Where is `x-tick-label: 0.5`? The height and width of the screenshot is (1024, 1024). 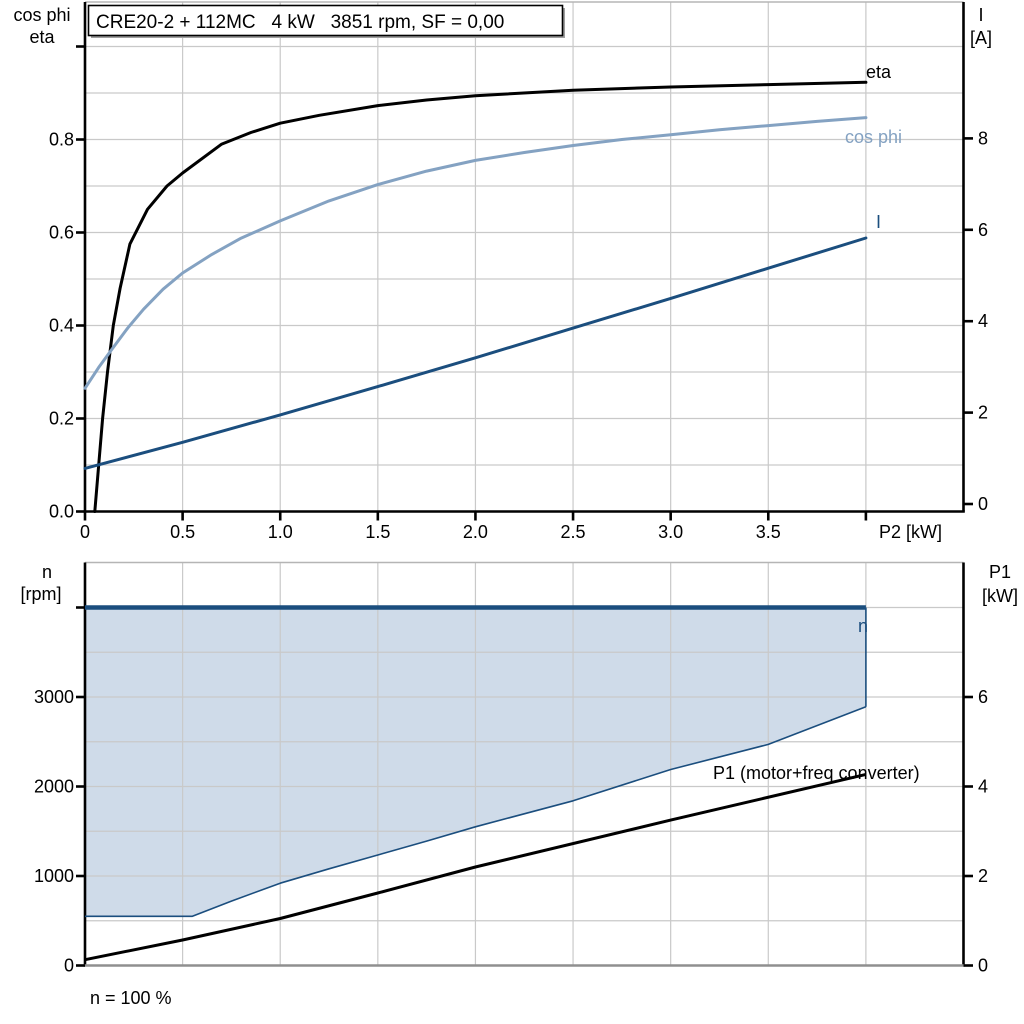 x-tick-label: 0.5 is located at coordinates (182, 532).